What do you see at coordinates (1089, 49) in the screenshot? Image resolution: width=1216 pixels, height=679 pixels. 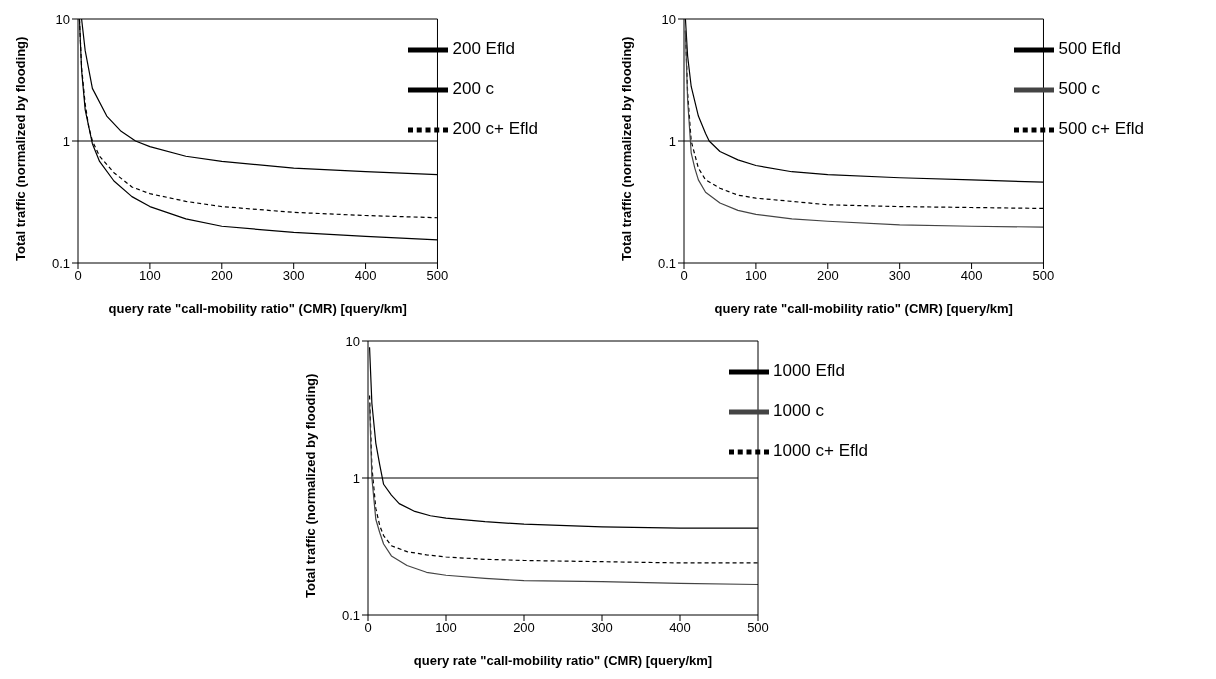 I see `legend-label: 500 Efld` at bounding box center [1089, 49].